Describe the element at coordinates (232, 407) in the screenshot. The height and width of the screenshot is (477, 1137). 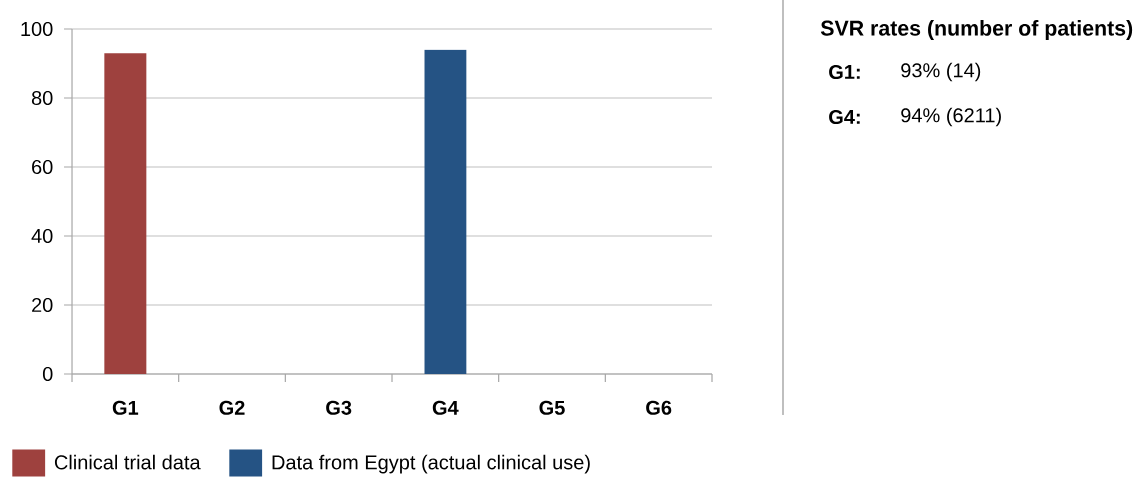
I see `x-tick-label: G2` at that location.